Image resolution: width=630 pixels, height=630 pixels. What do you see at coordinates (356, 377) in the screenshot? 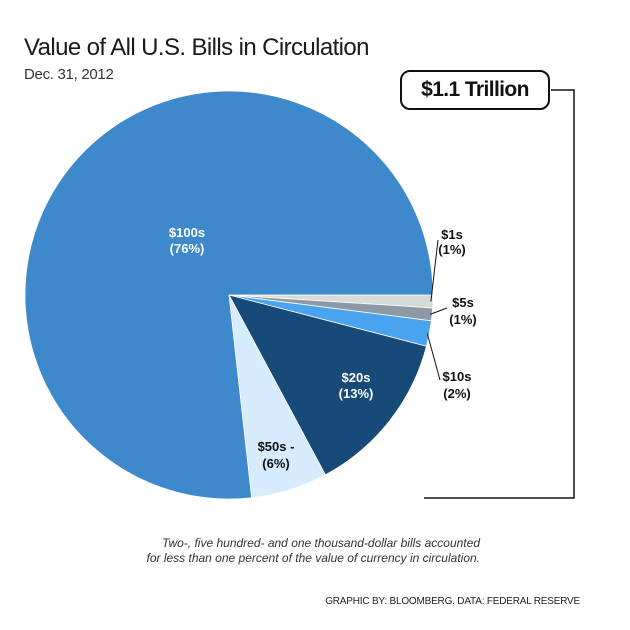
I see `slice-label-20s: $20s` at bounding box center [356, 377].